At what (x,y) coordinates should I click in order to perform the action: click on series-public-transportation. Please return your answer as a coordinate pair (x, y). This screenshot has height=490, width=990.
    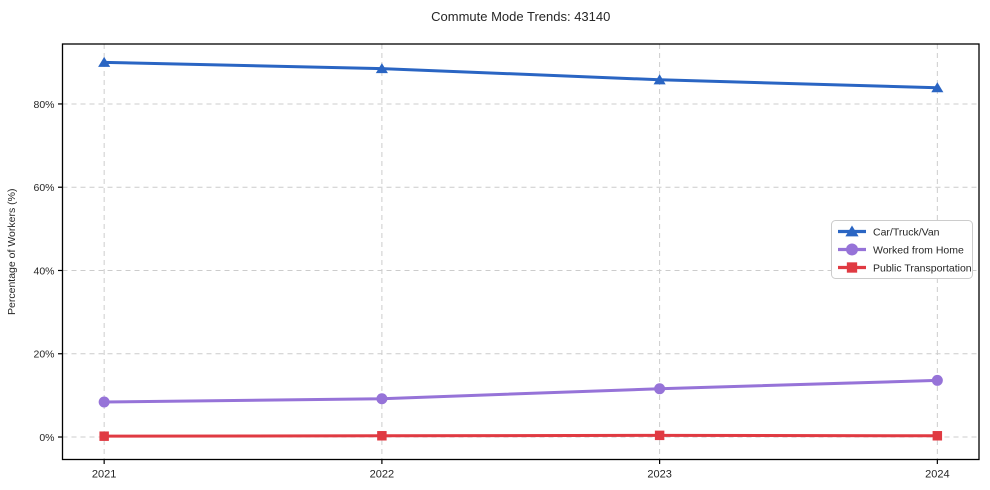
    Looking at the image, I should click on (521, 435).